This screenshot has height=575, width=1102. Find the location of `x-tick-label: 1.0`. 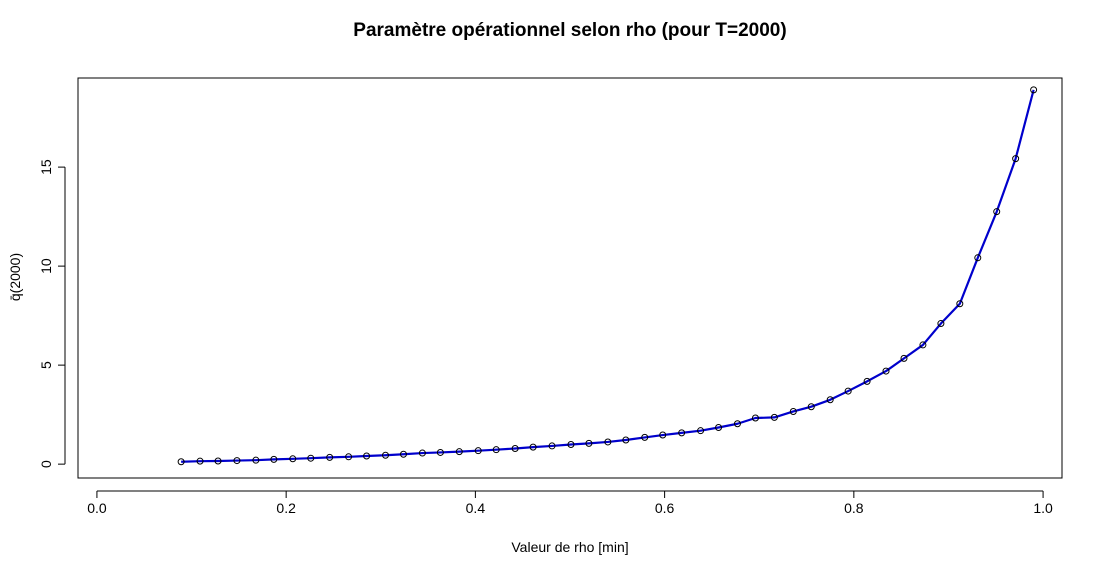

x-tick-label: 1.0 is located at coordinates (1043, 508).